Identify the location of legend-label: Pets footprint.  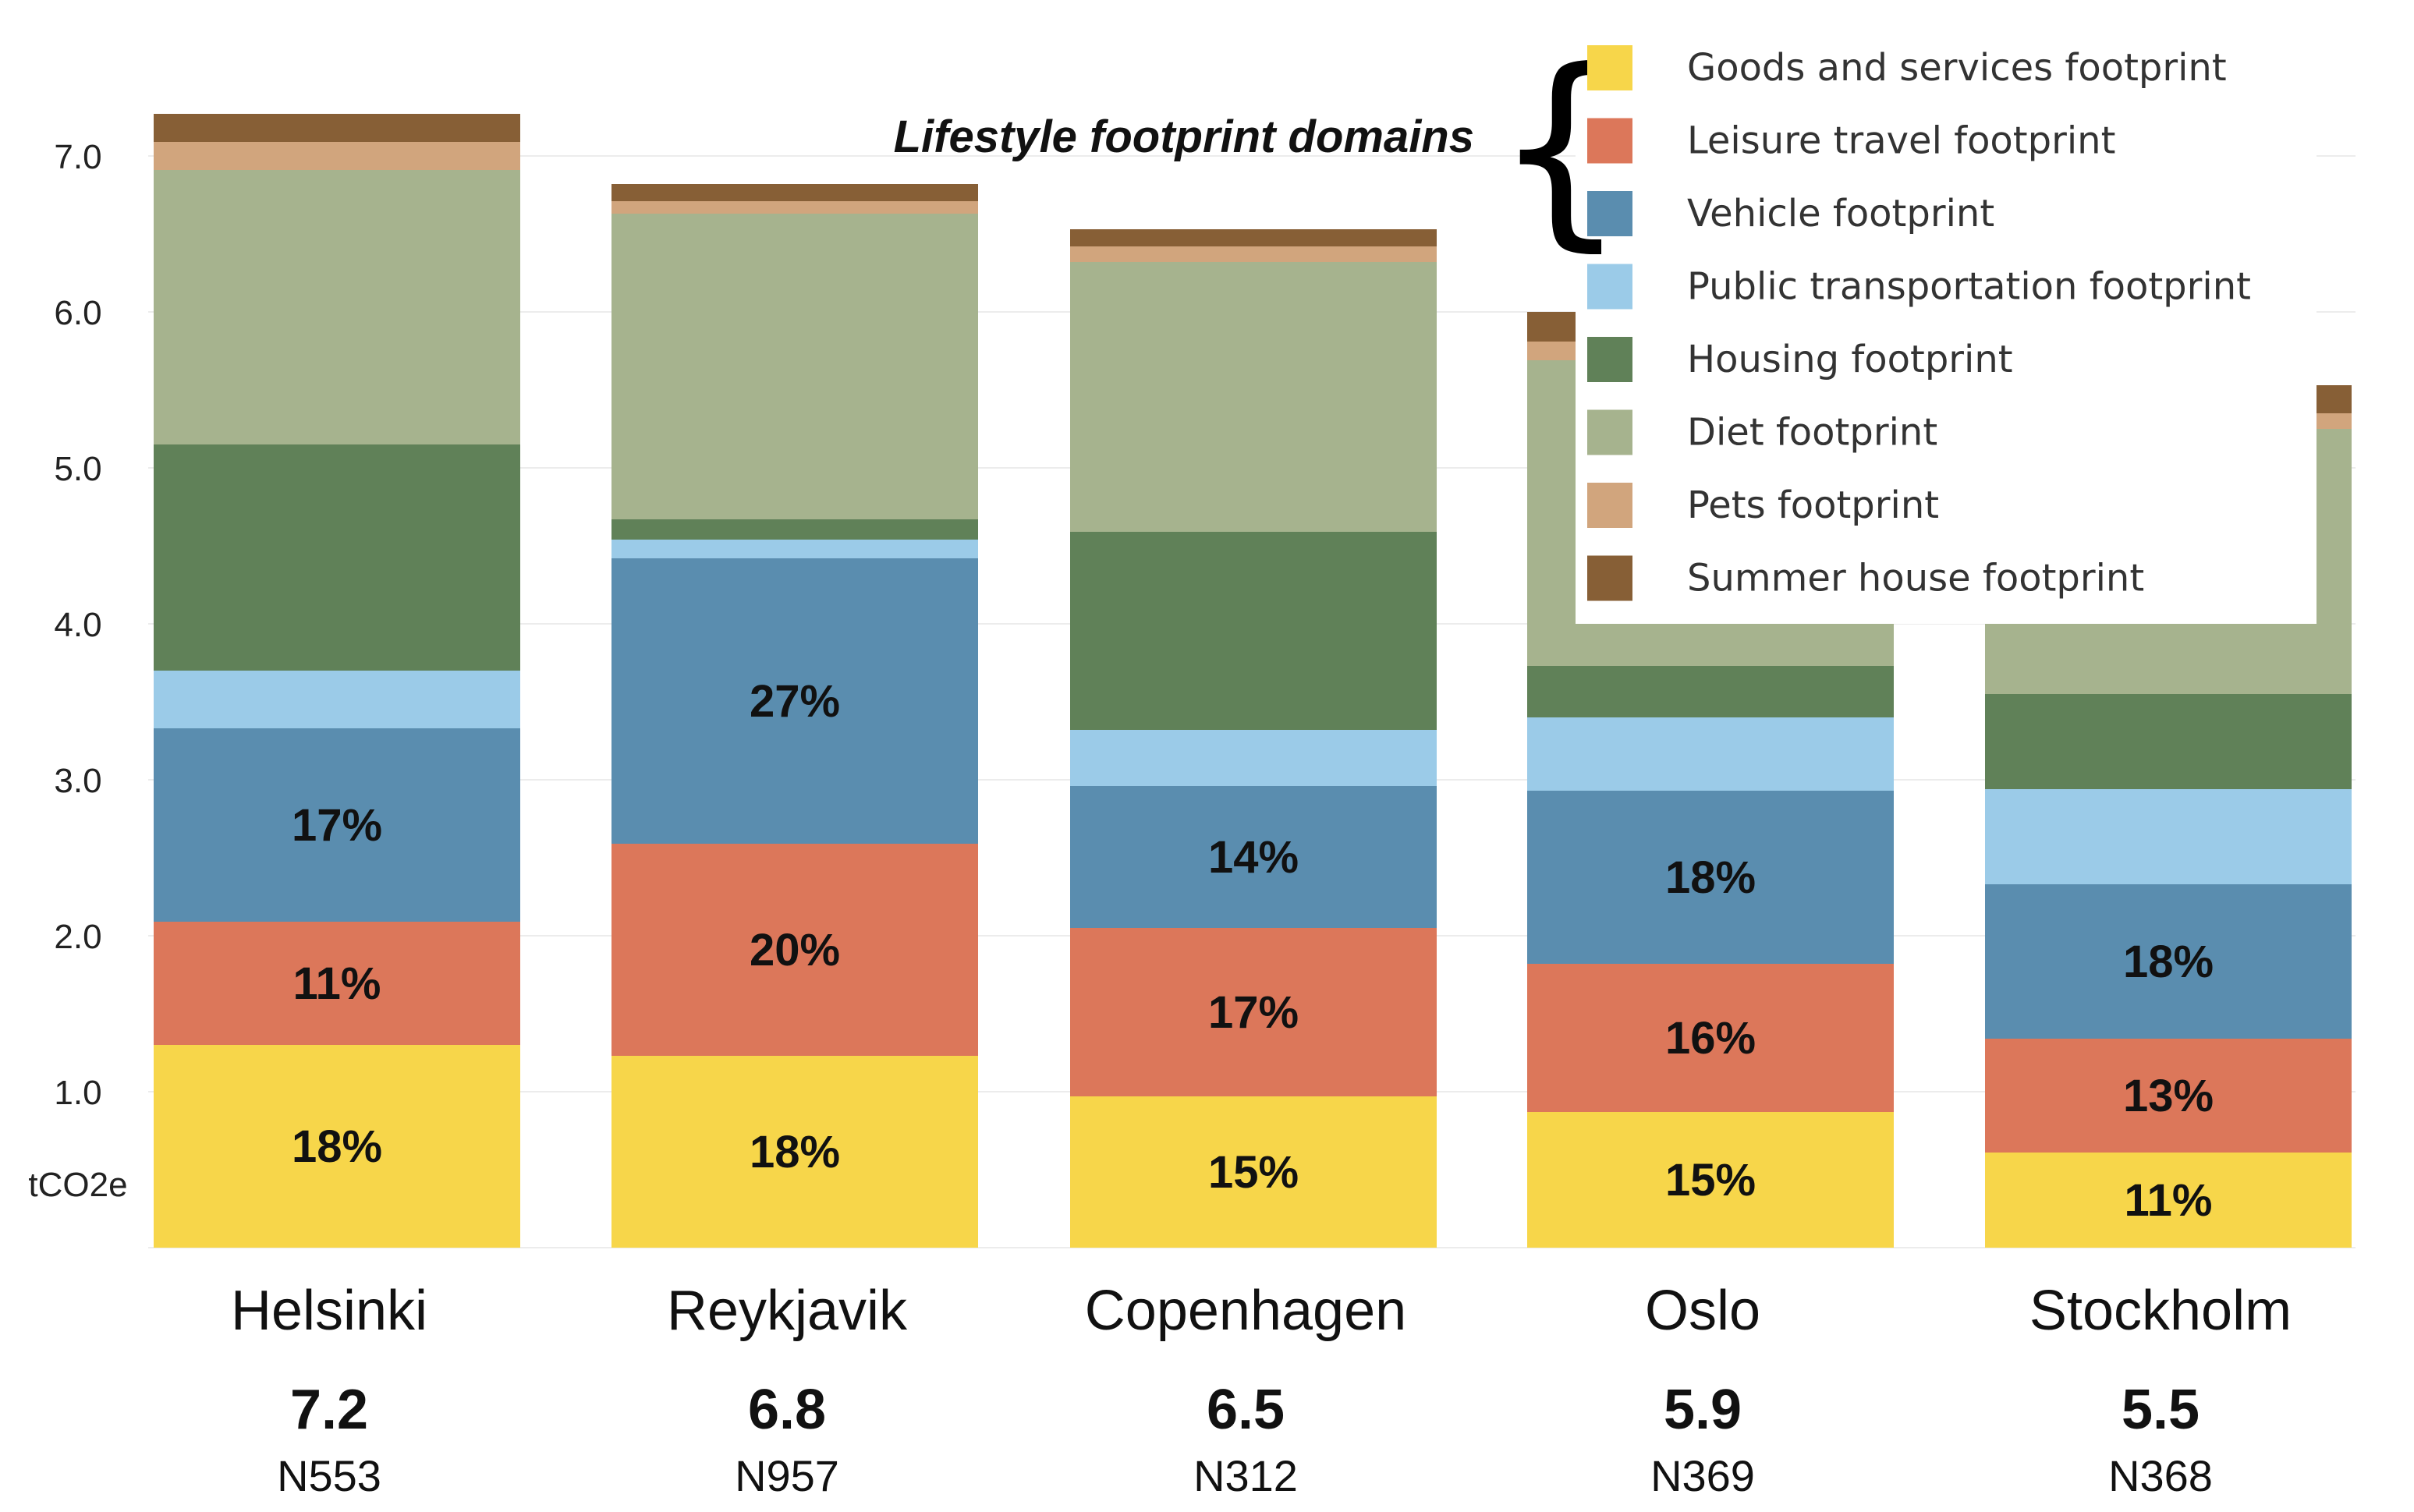
(1813, 505).